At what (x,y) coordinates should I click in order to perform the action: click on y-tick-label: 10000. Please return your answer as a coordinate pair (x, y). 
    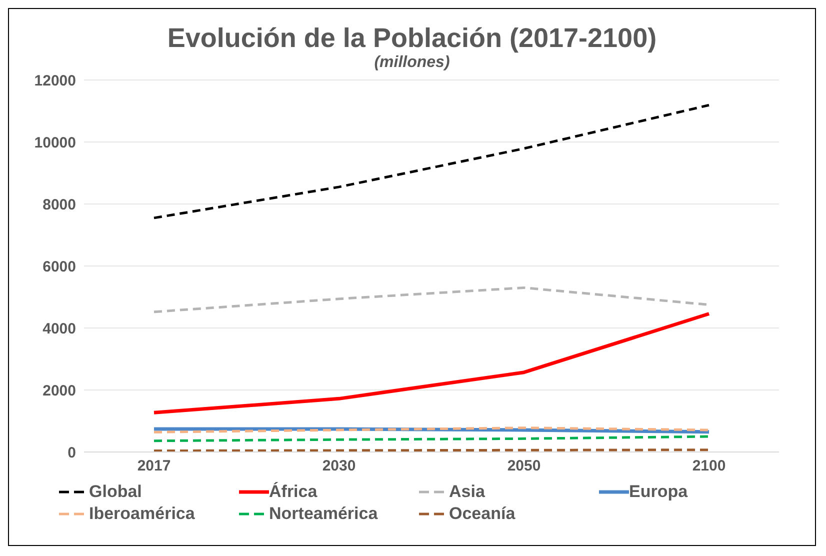
    Looking at the image, I should click on (55, 143).